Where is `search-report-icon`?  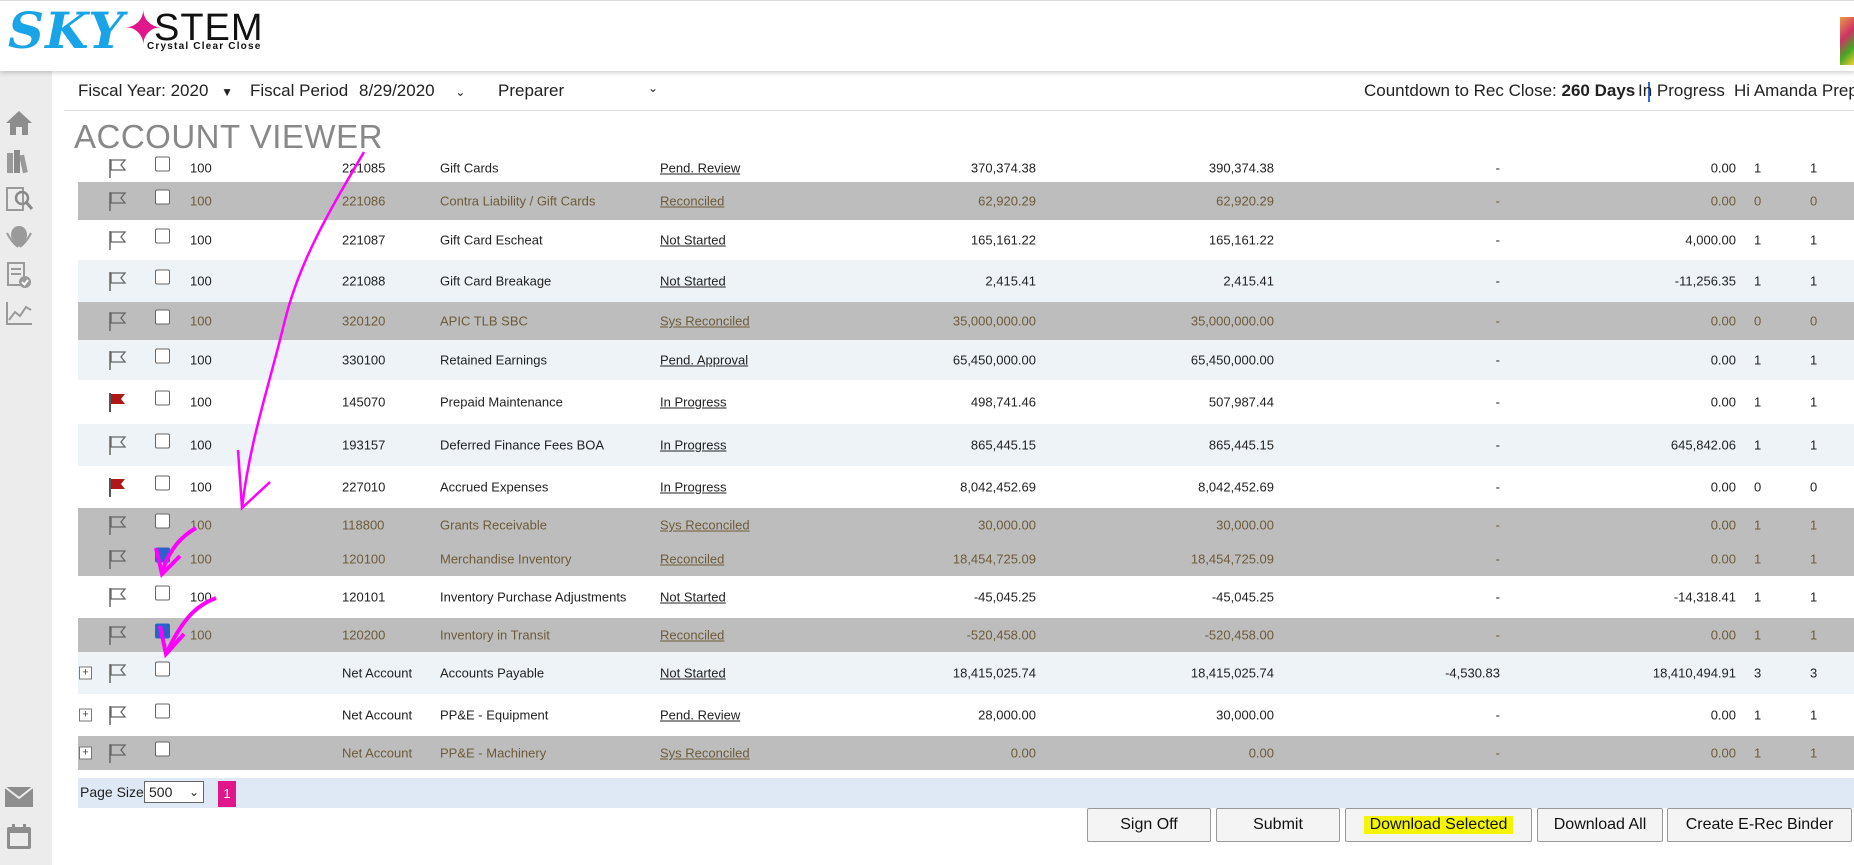 search-report-icon is located at coordinates (19, 199).